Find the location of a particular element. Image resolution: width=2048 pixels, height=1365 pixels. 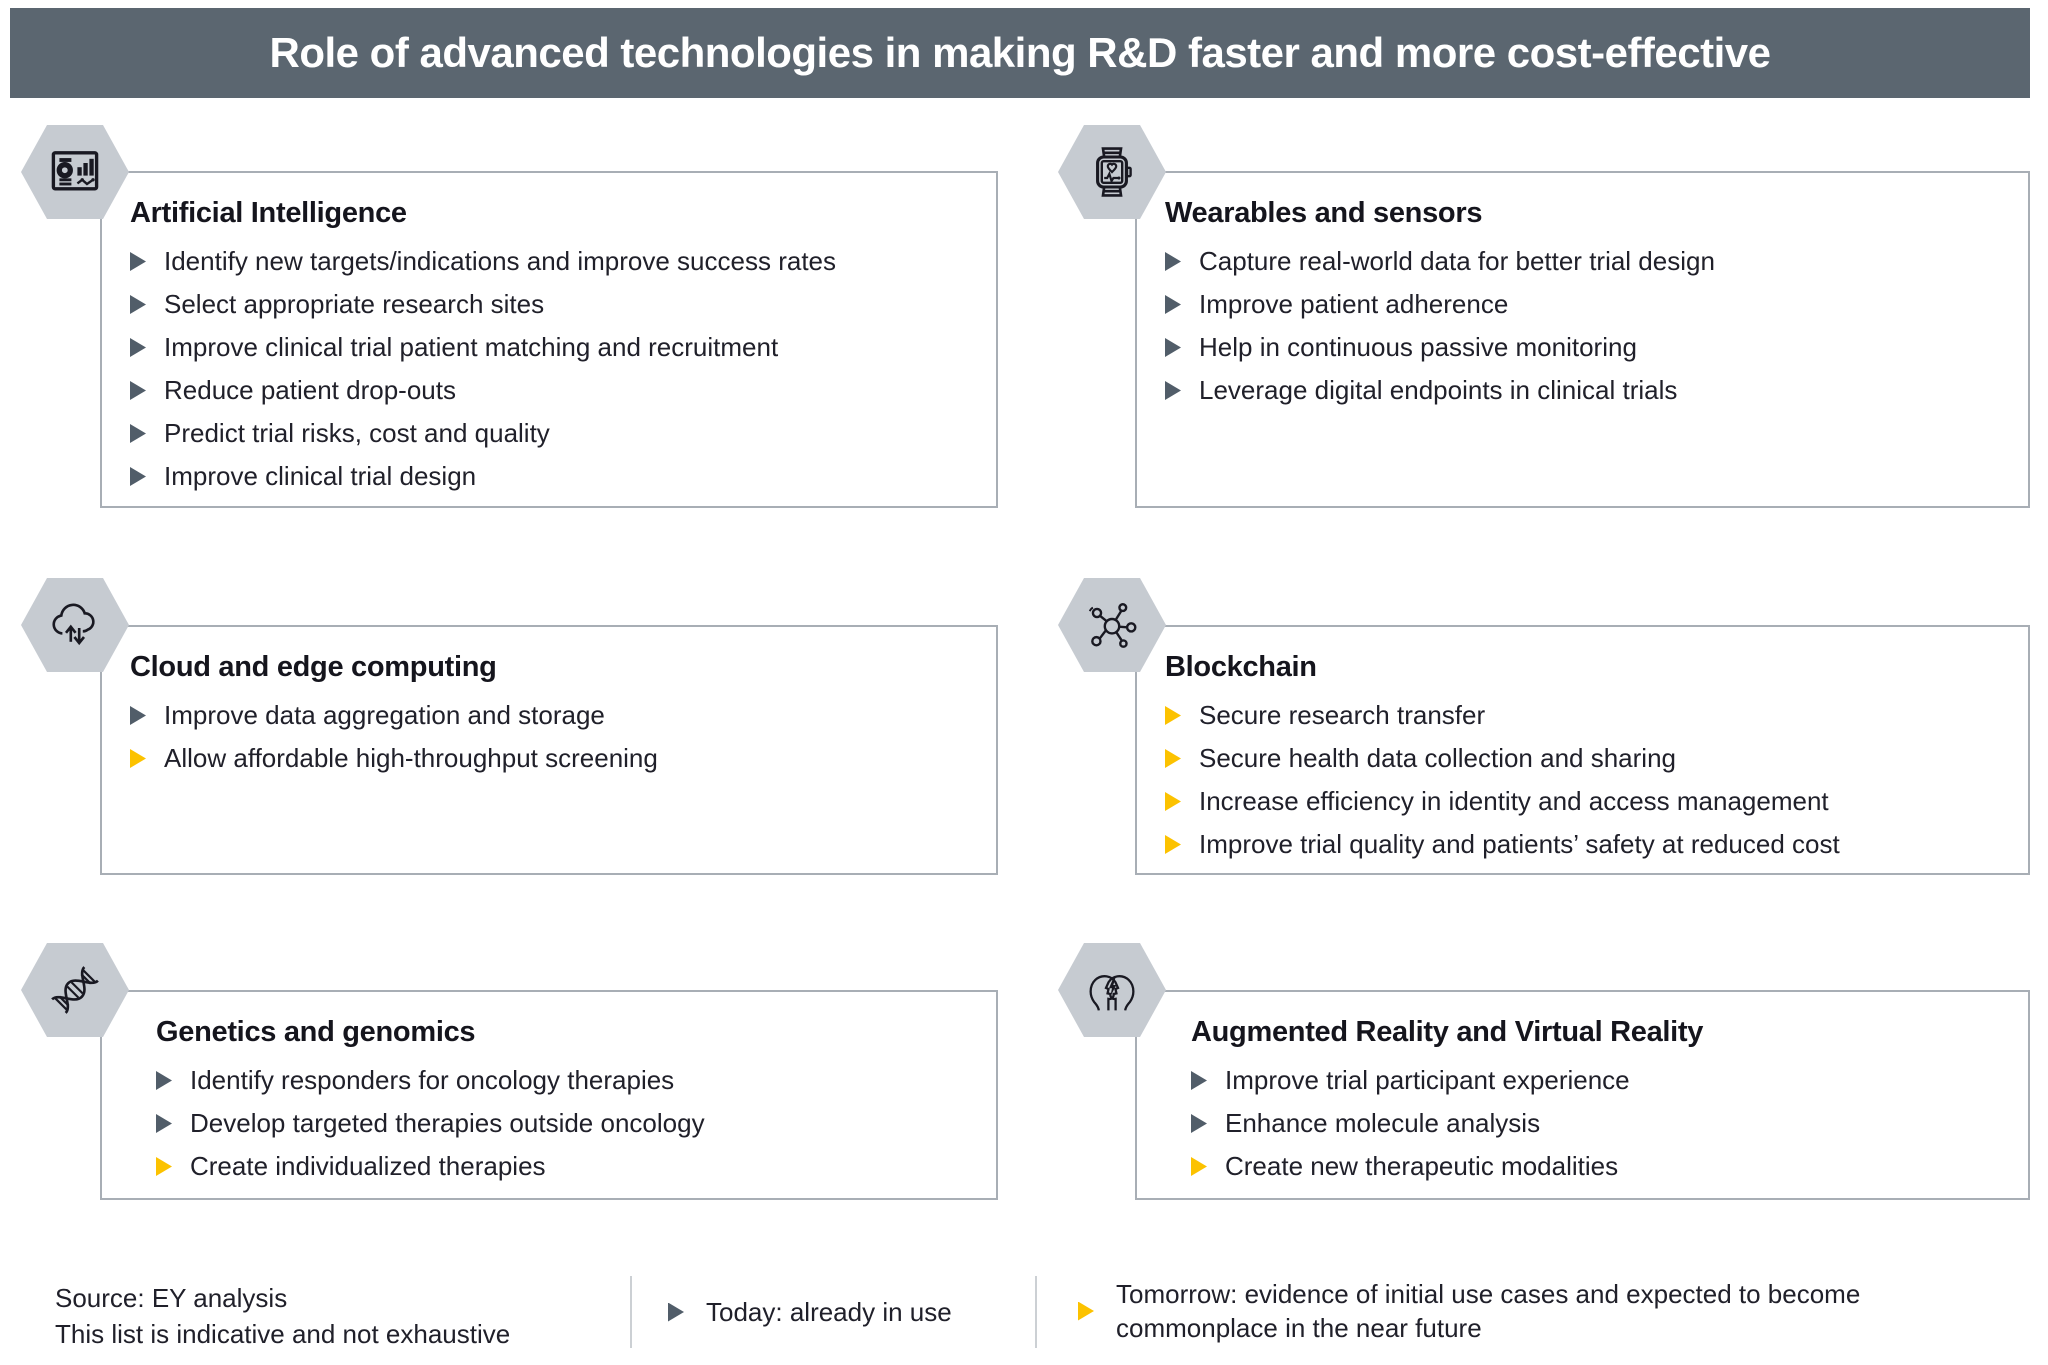

bullet-text: Enhance molecule analysis is located at coordinates (1383, 1123).